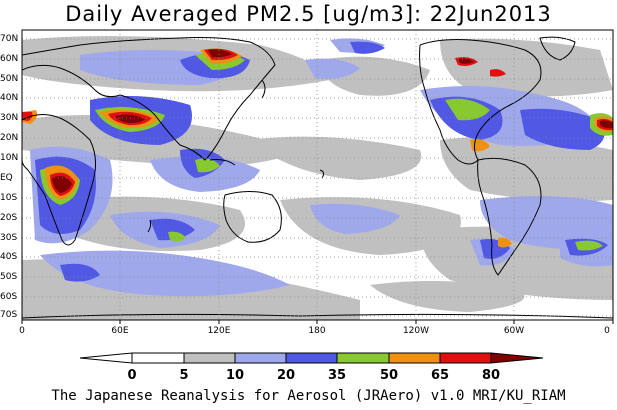  I want to click on legend-tick-20: 20, so click(286, 375).